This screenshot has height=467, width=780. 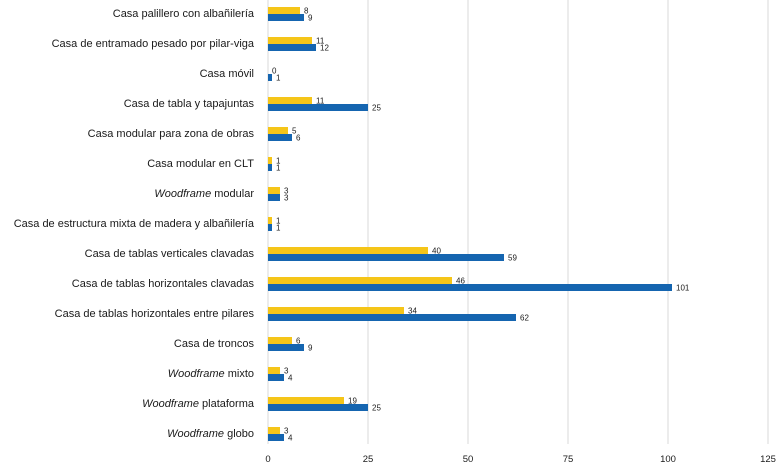 What do you see at coordinates (768, 459) in the screenshot?
I see `x-tick-label: 125` at bounding box center [768, 459].